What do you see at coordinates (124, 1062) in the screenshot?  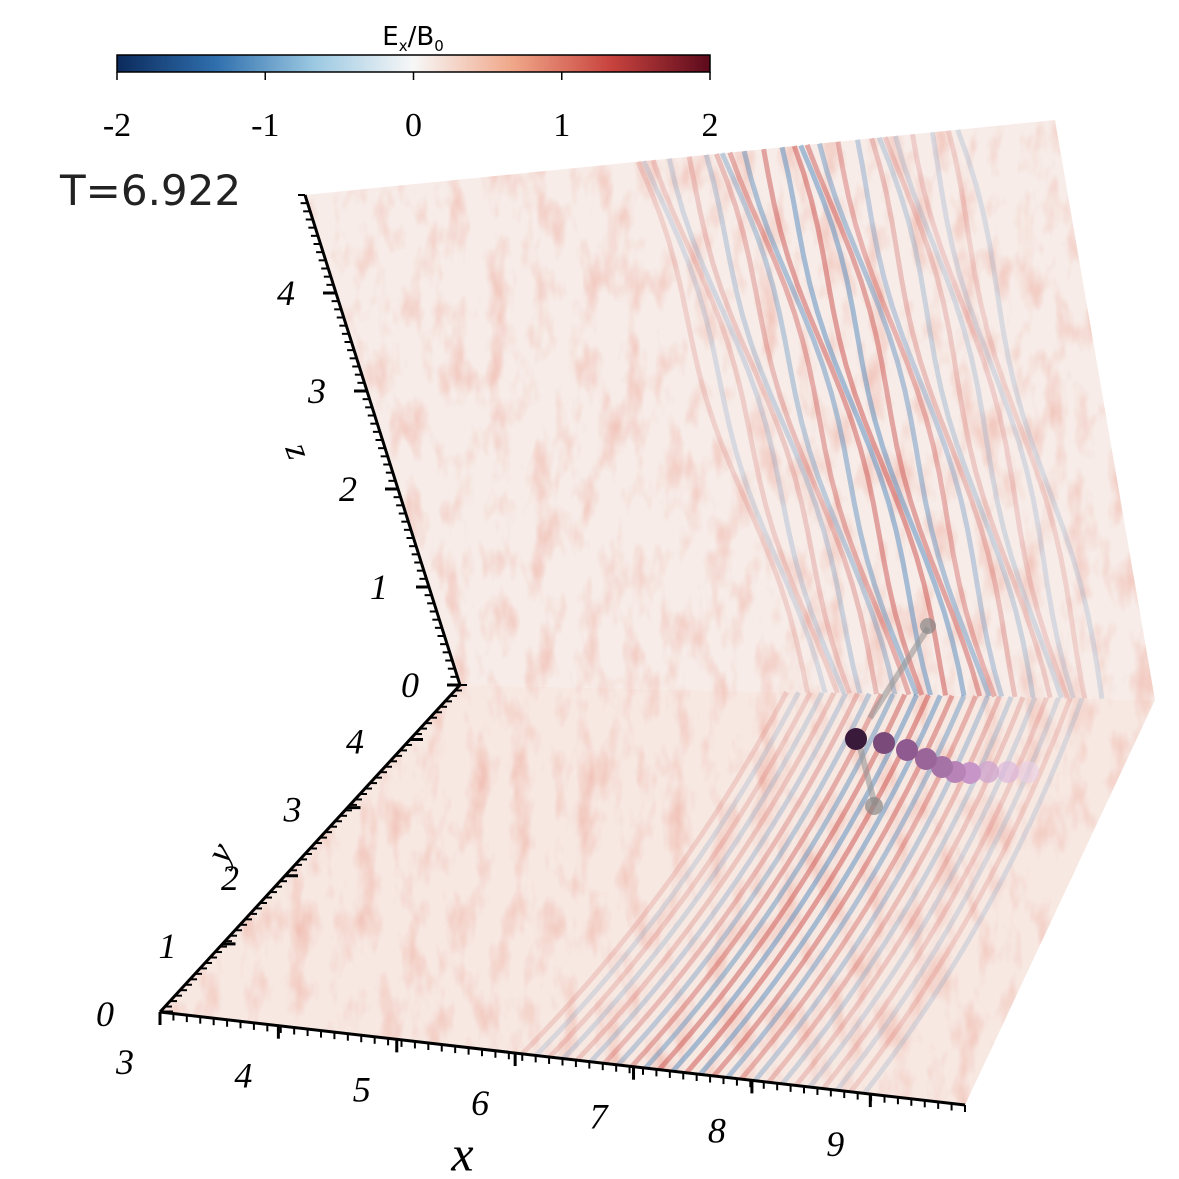 I see `x-tick-label: 3` at bounding box center [124, 1062].